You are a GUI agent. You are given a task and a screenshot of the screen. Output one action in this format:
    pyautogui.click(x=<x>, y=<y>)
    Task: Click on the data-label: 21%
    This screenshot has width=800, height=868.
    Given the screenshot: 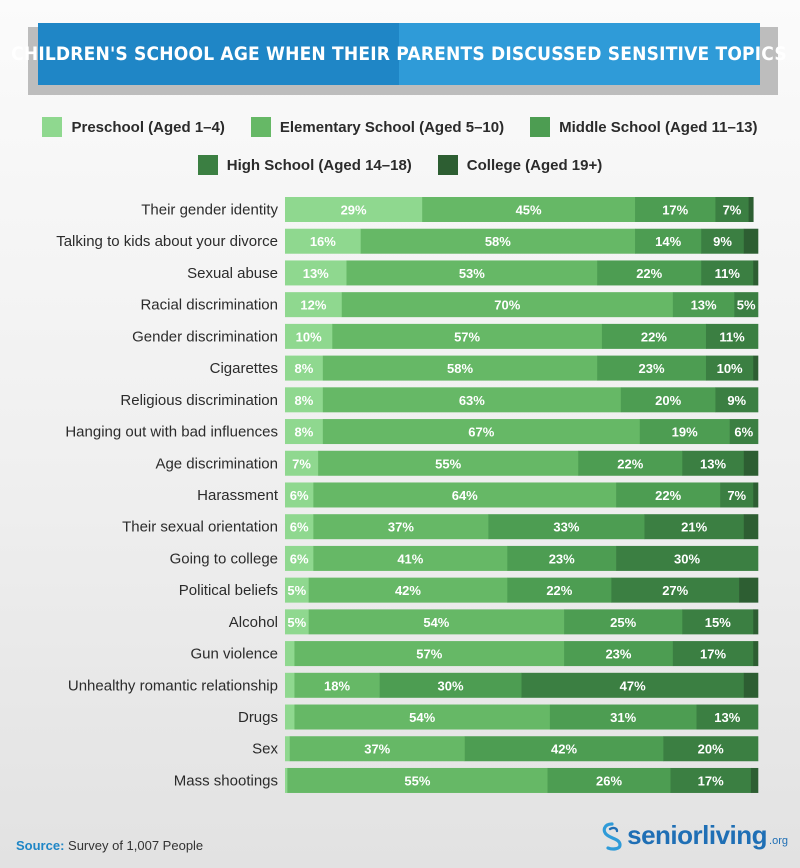 What is the action you would take?
    pyautogui.click(x=694, y=527)
    